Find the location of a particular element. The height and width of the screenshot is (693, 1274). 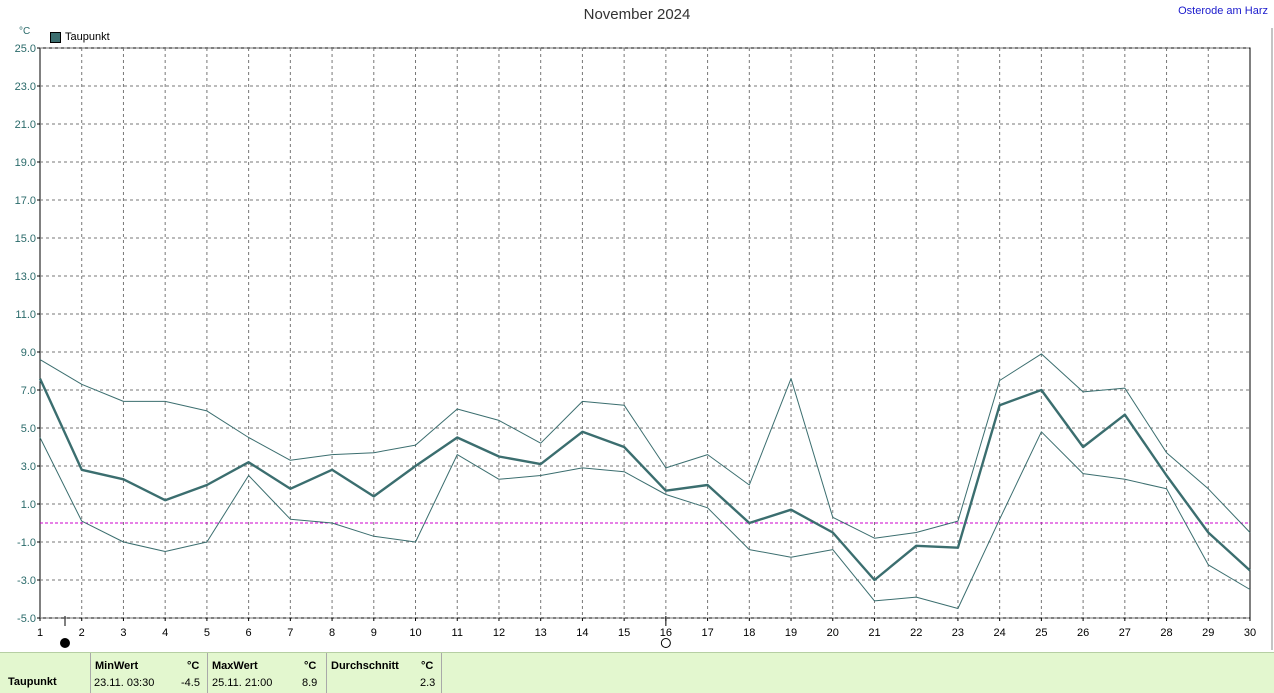

legend: Taupunkt is located at coordinates (80, 37).